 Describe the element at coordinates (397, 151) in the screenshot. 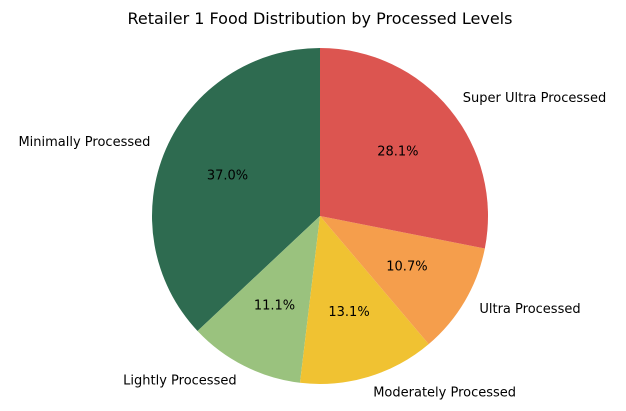

I see `percent-label-super-ultra-processed: 28.1%` at that location.